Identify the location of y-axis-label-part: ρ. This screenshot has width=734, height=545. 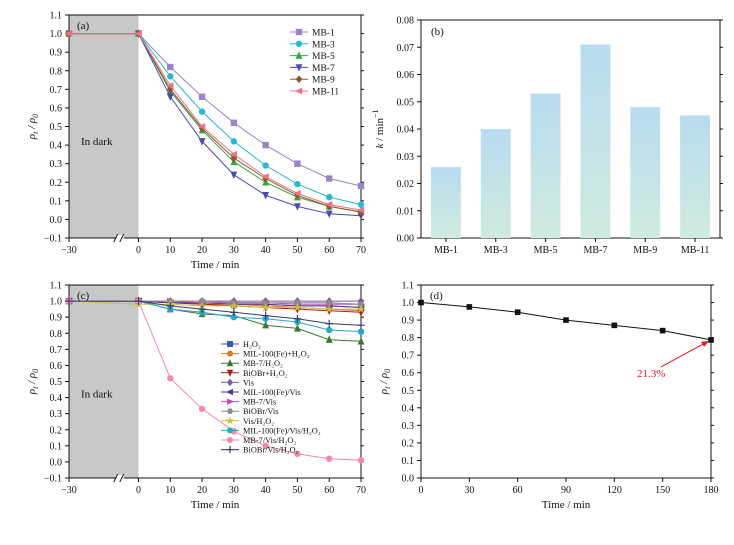
(32, 137).